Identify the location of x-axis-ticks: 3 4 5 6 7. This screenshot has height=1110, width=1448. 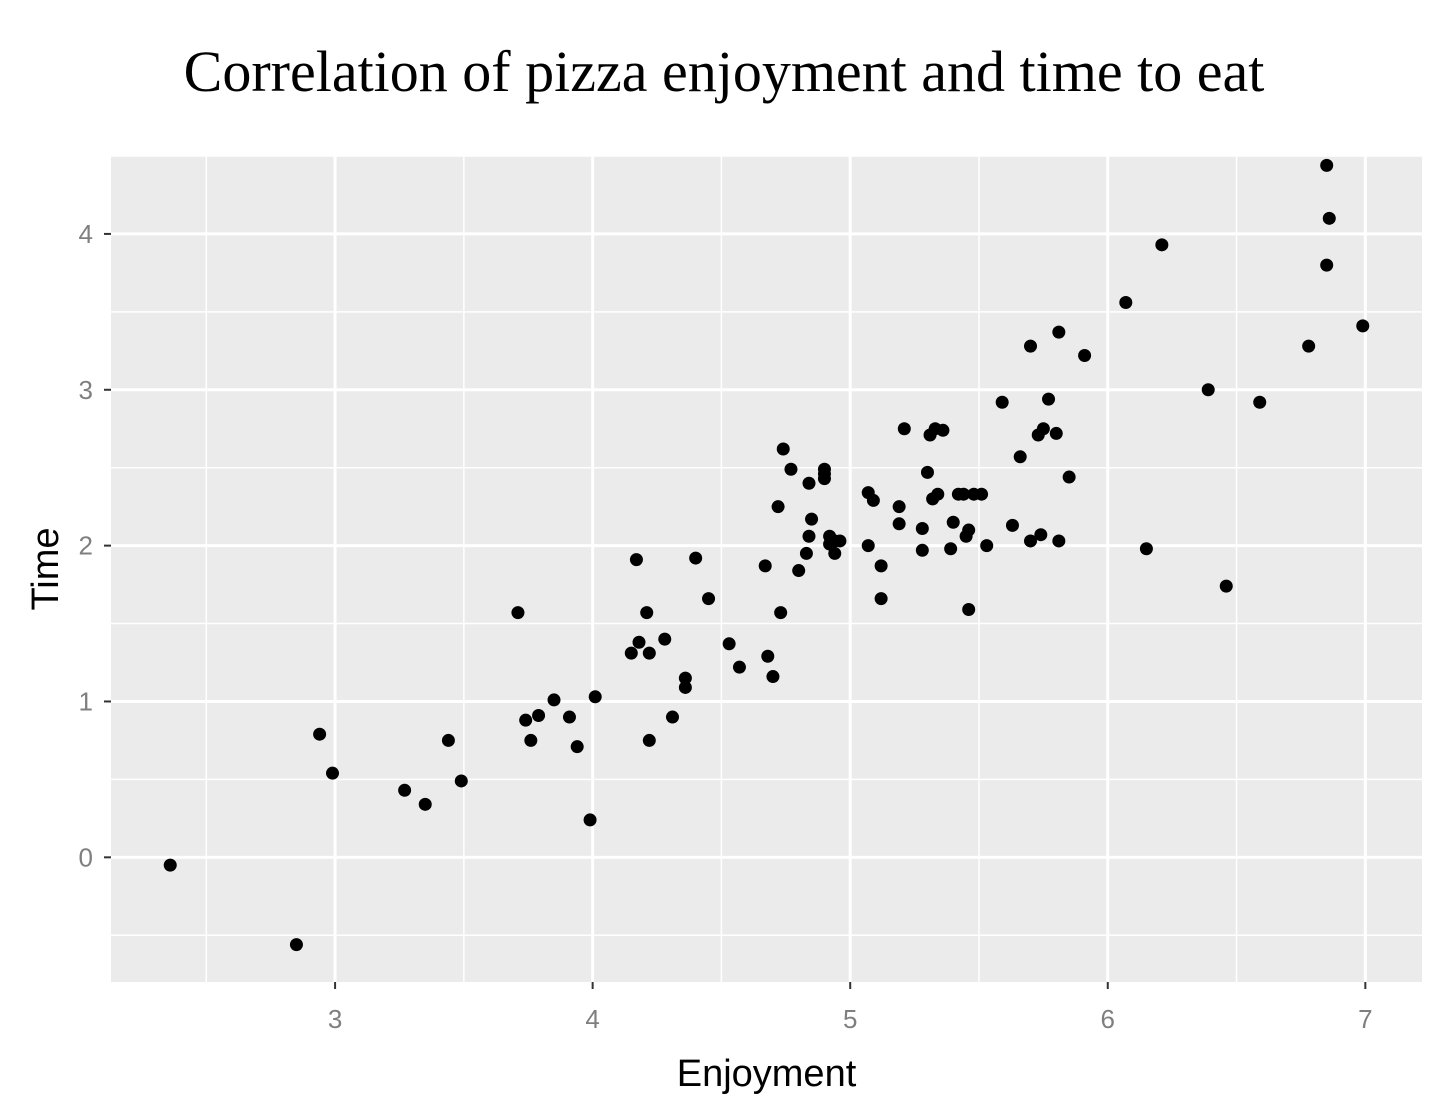
(850, 1008).